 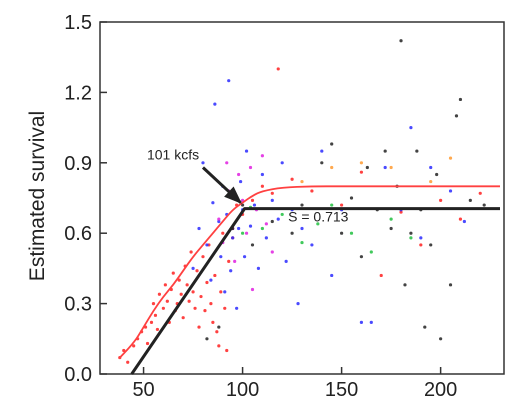 I want to click on x-tick-label: 100, so click(x=242, y=390).